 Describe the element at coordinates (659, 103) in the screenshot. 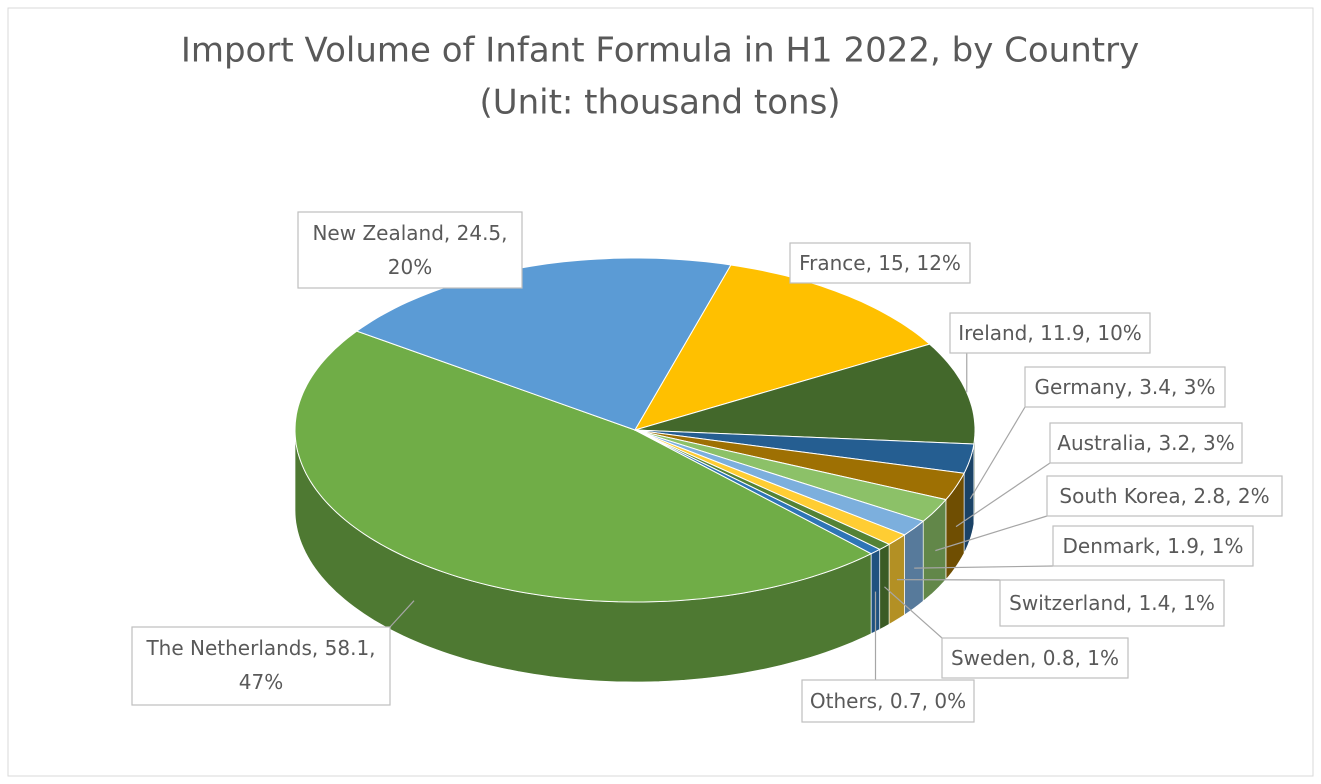

I see `chart-subtitle: (Unit: thousand tons)` at that location.